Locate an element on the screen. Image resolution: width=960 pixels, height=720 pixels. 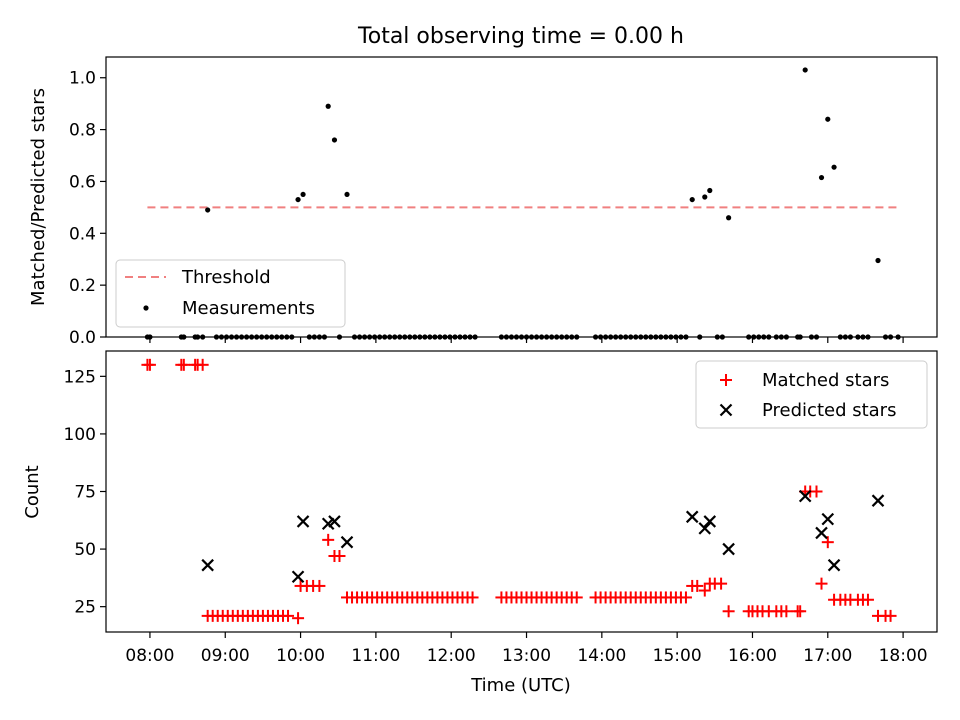
time-x-tick-label: 16:00 is located at coordinates (752, 656).